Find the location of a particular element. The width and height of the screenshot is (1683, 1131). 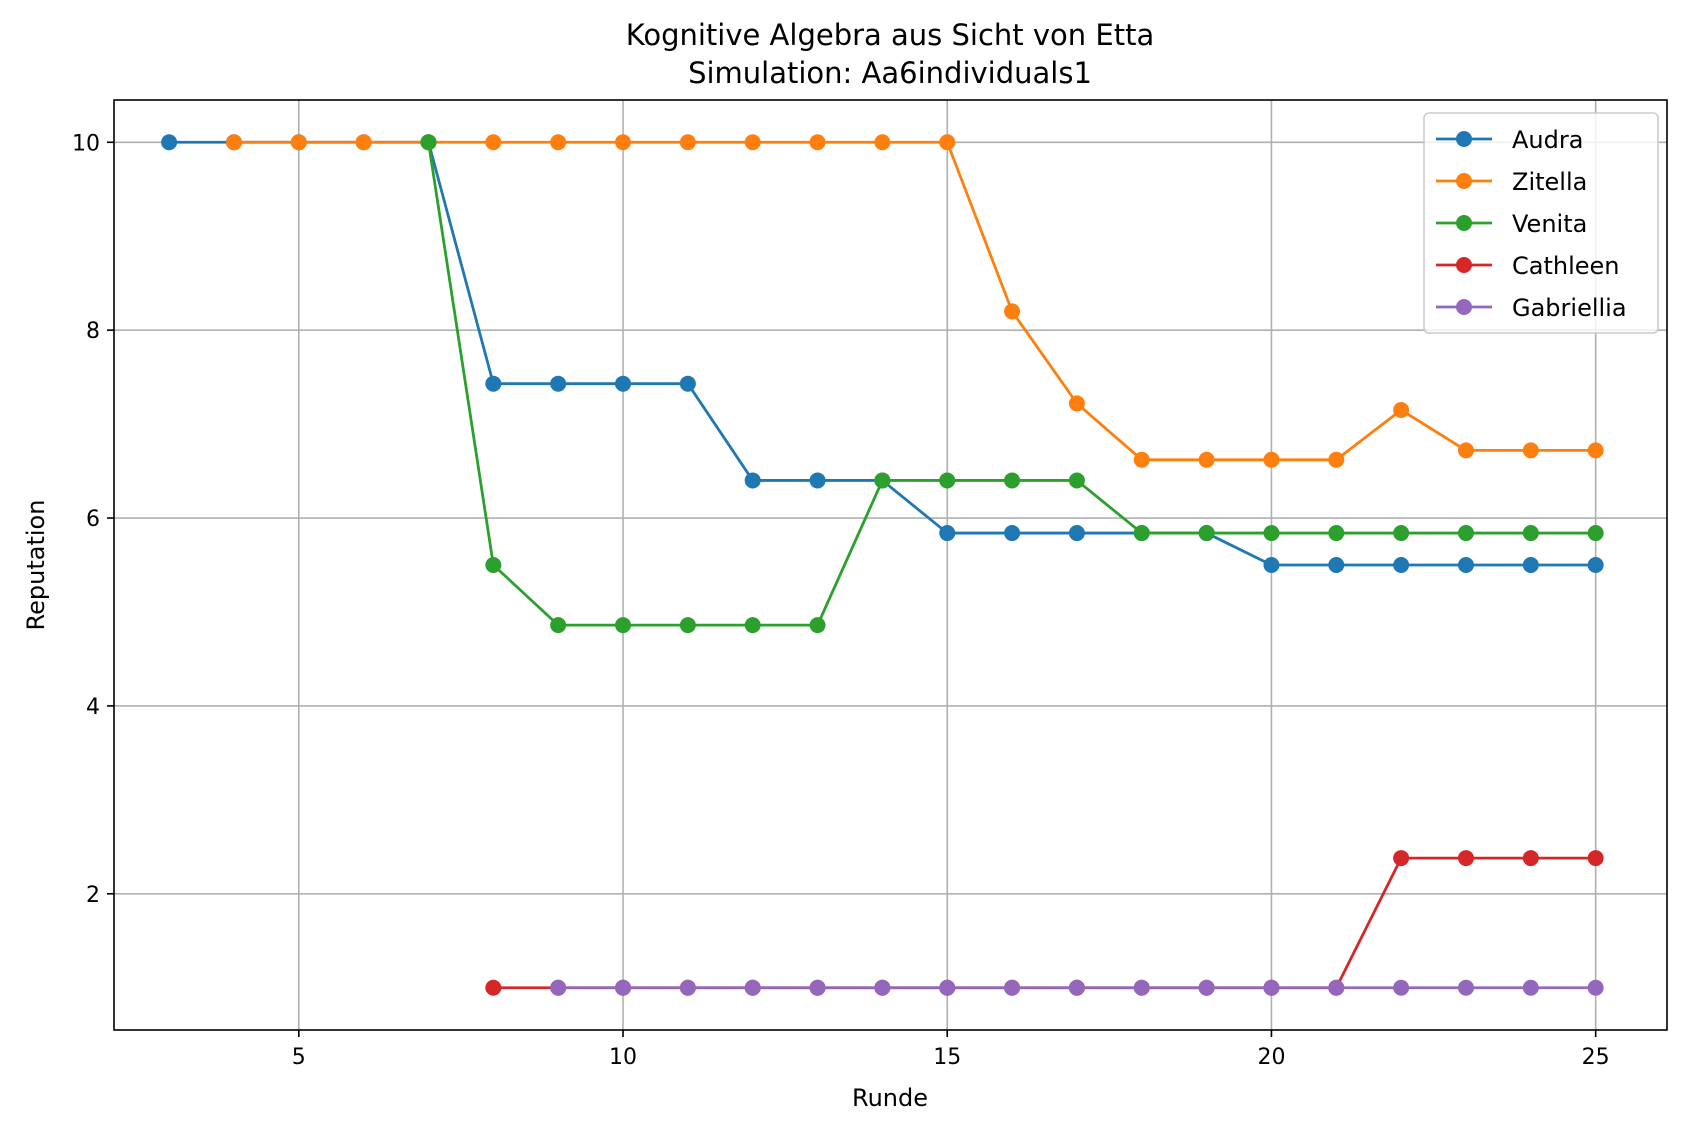

legend-label: Venita is located at coordinates (1549, 224).